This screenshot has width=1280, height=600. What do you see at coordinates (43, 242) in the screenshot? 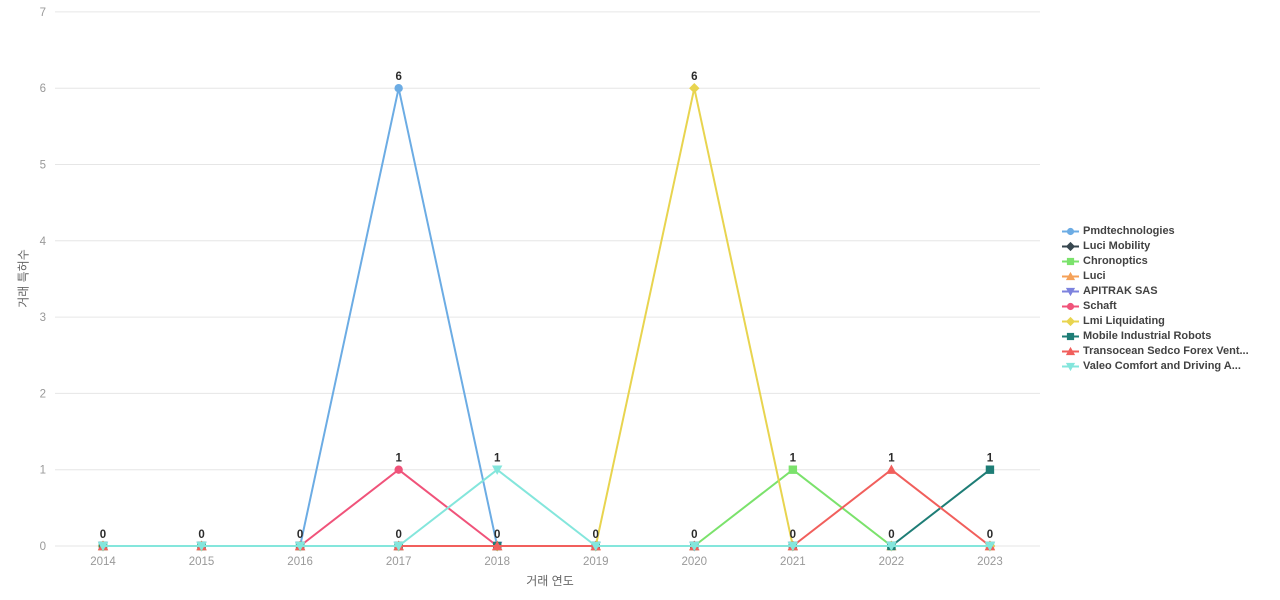
I see `y-tick-label: 4` at bounding box center [43, 242].